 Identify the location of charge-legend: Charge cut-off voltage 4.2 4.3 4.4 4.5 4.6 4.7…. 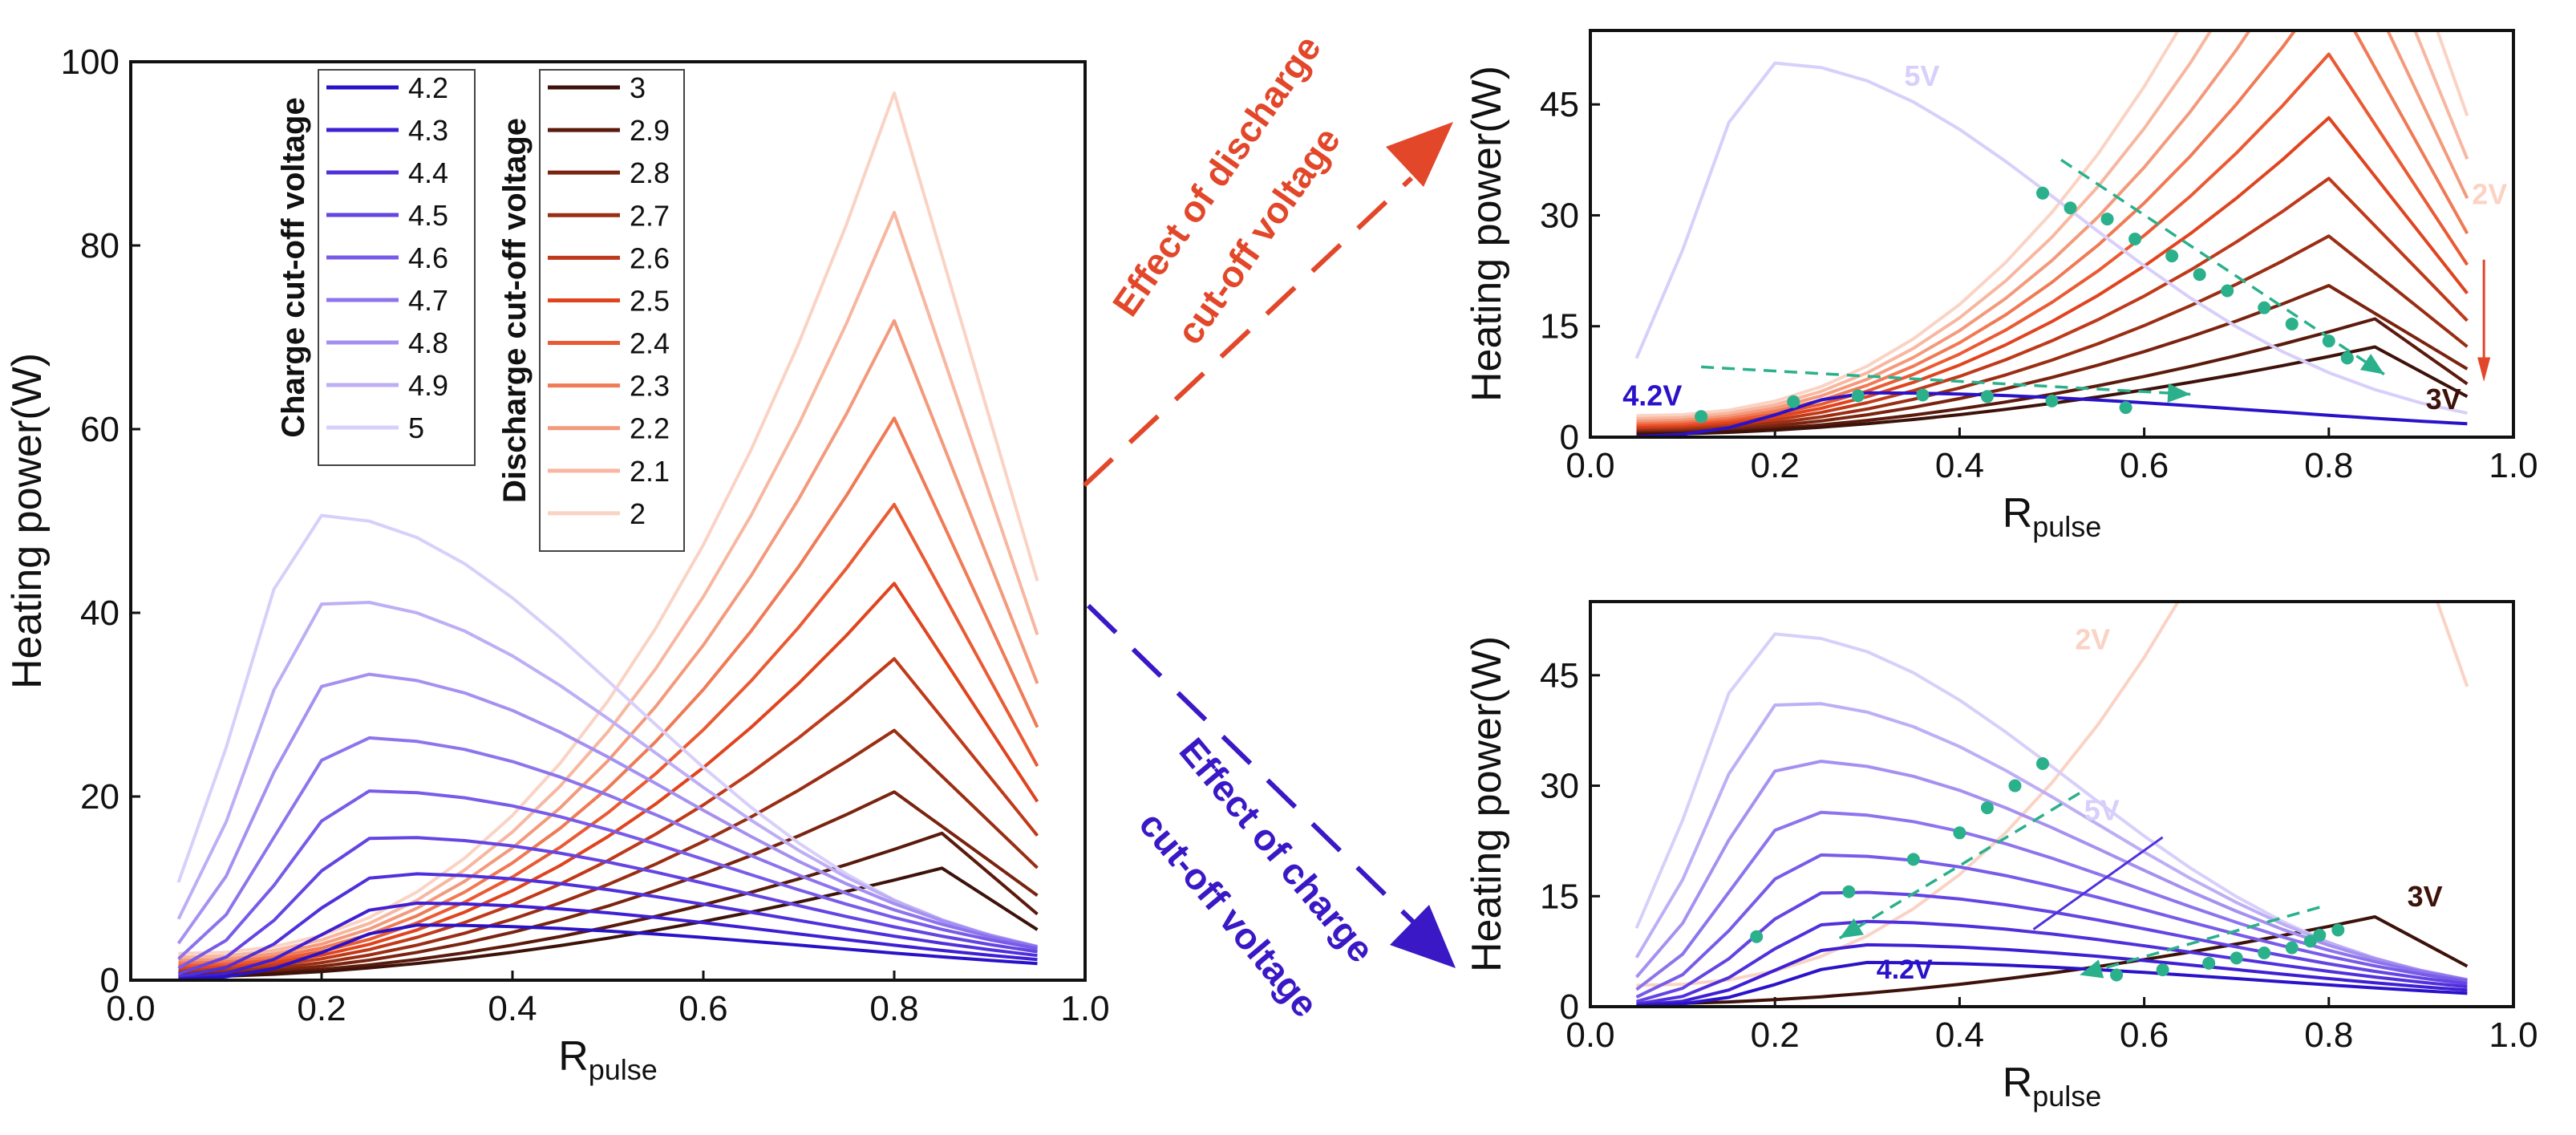
(376, 267).